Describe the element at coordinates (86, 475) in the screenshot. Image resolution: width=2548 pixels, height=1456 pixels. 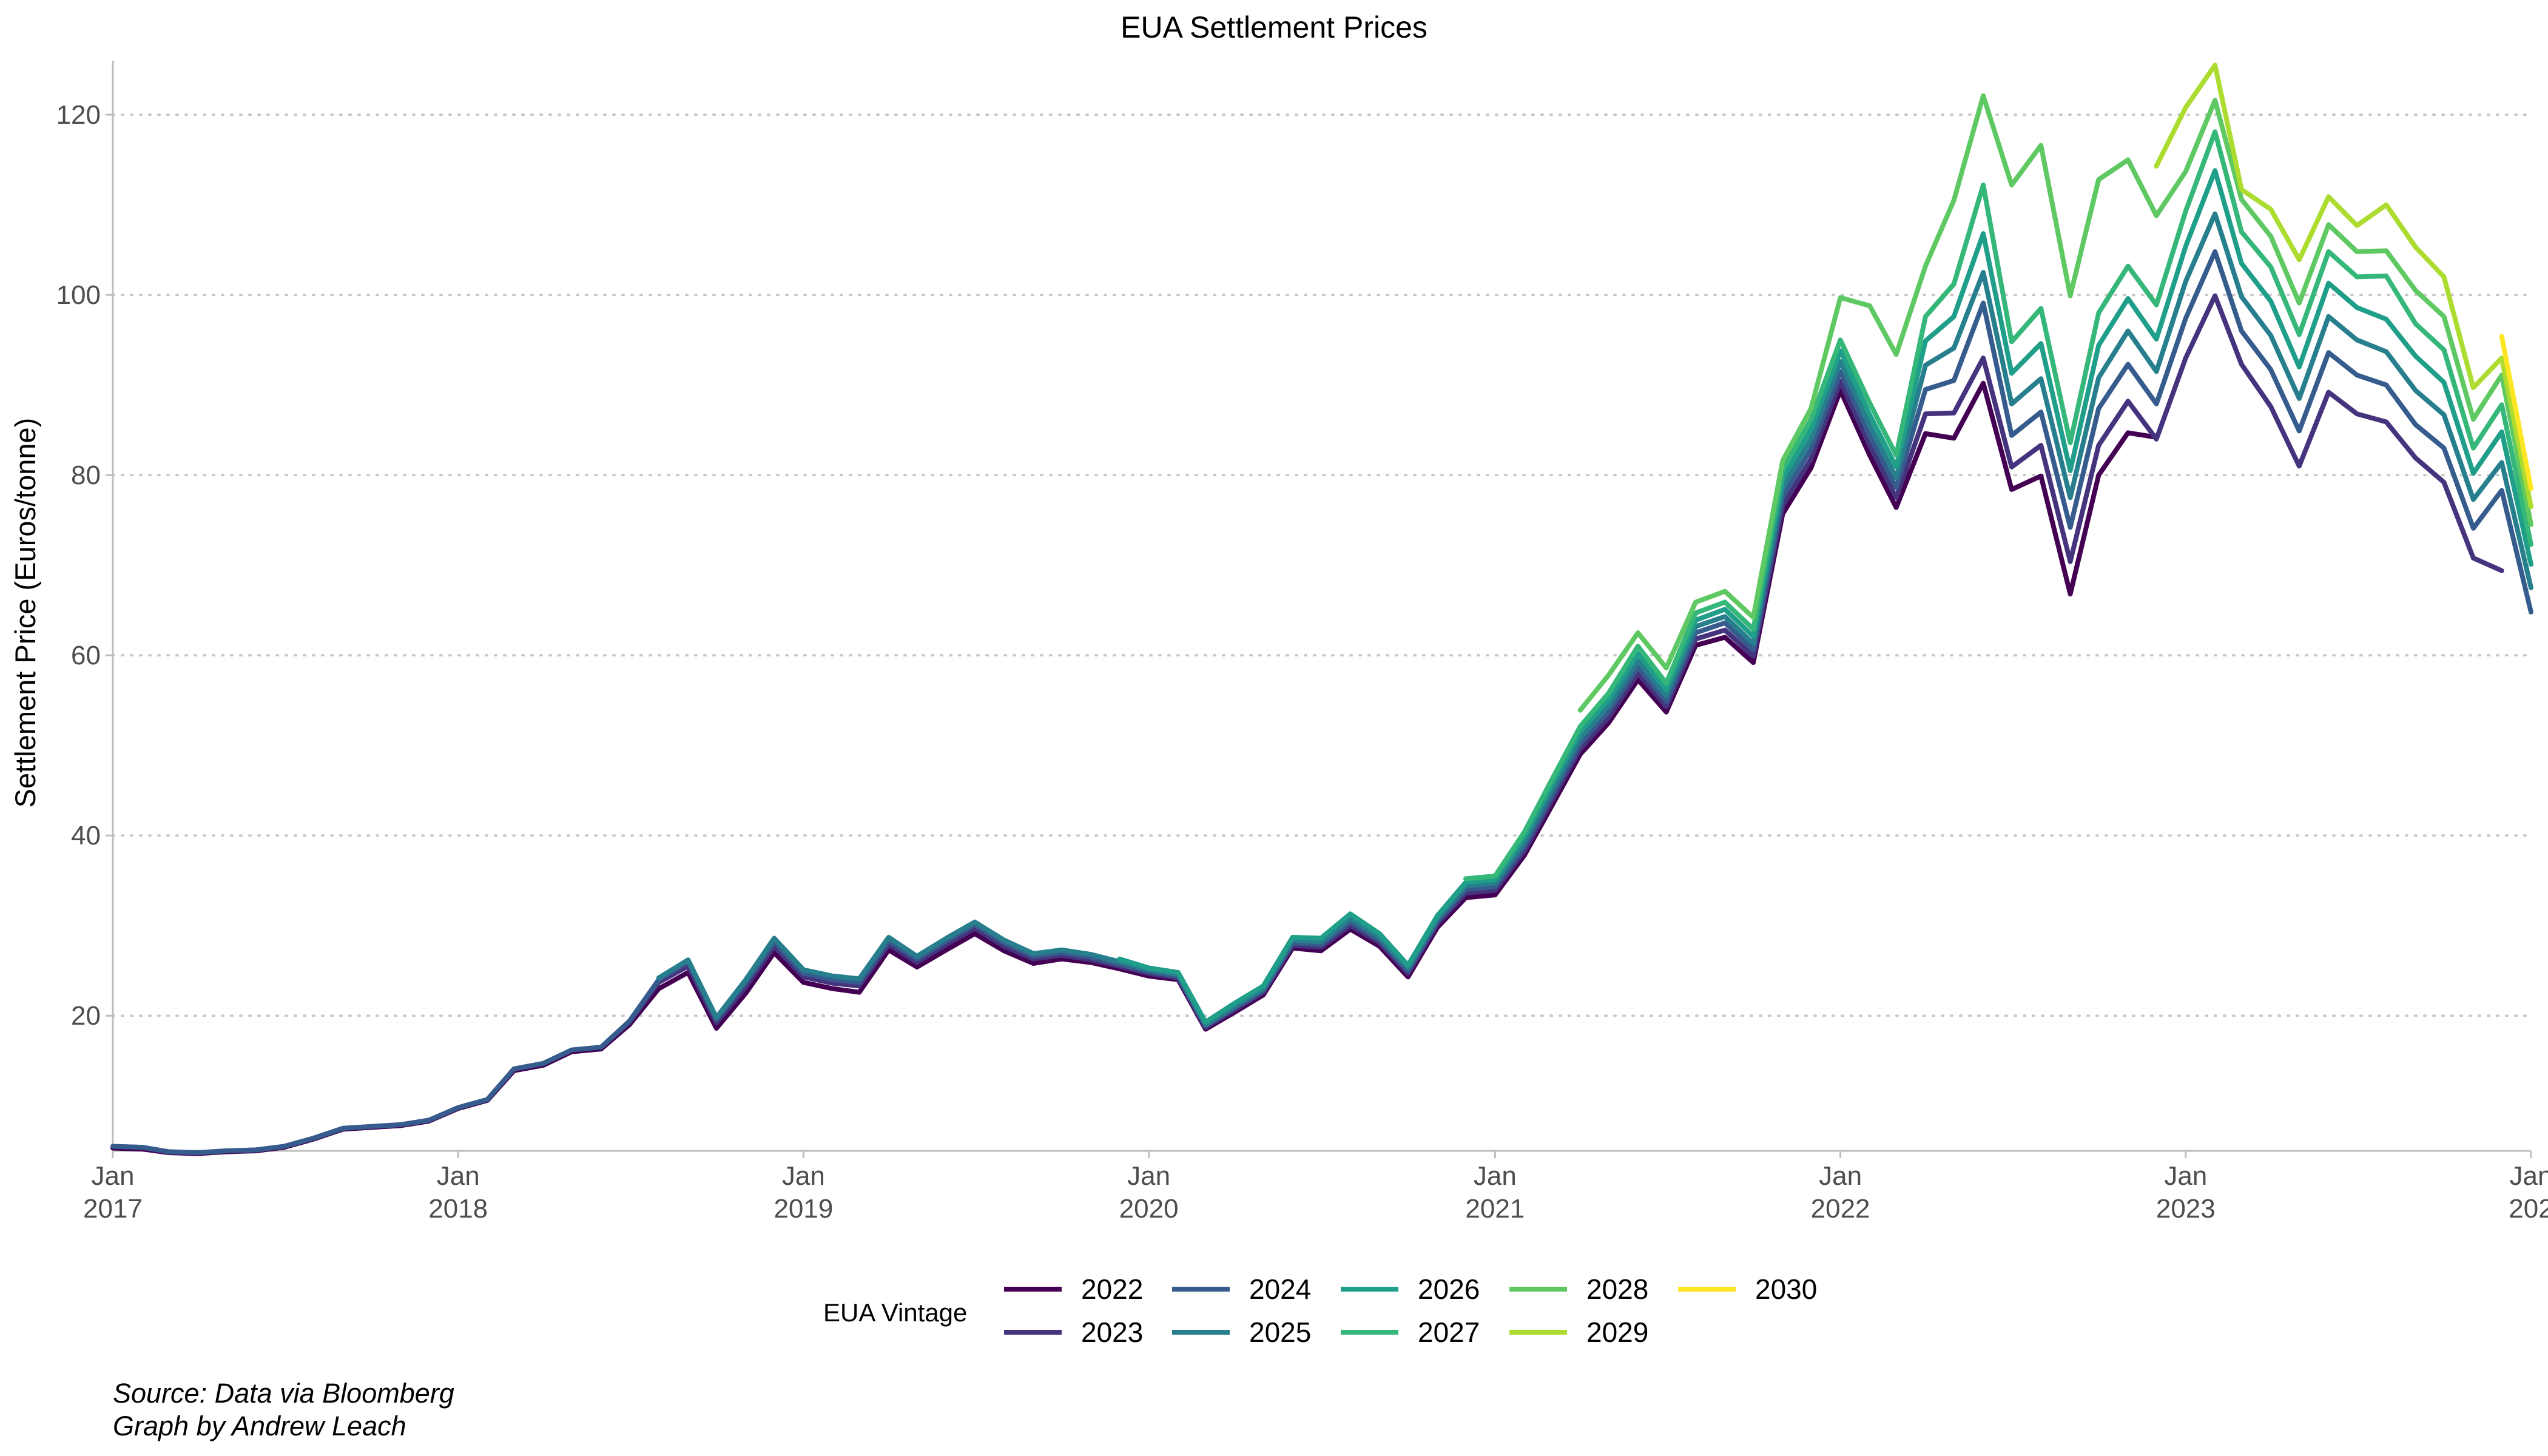
I see `y-tick-label: 80` at that location.